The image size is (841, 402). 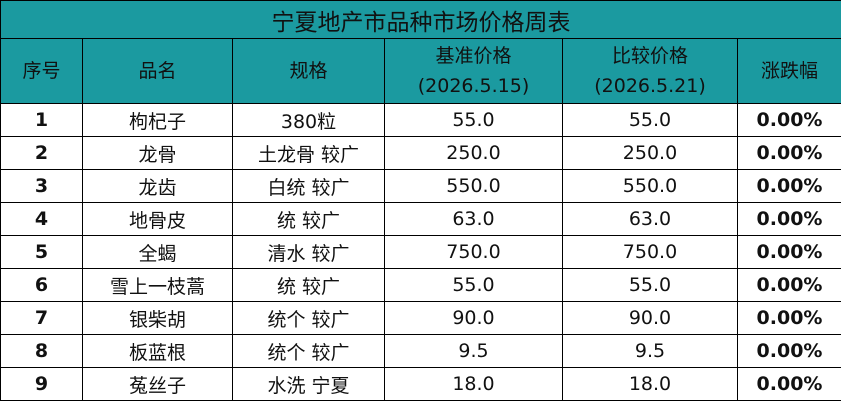 I want to click on table-row: 3 龙齿 白统 较广 550.0 550.0 0.00%, so click(x=420, y=186).